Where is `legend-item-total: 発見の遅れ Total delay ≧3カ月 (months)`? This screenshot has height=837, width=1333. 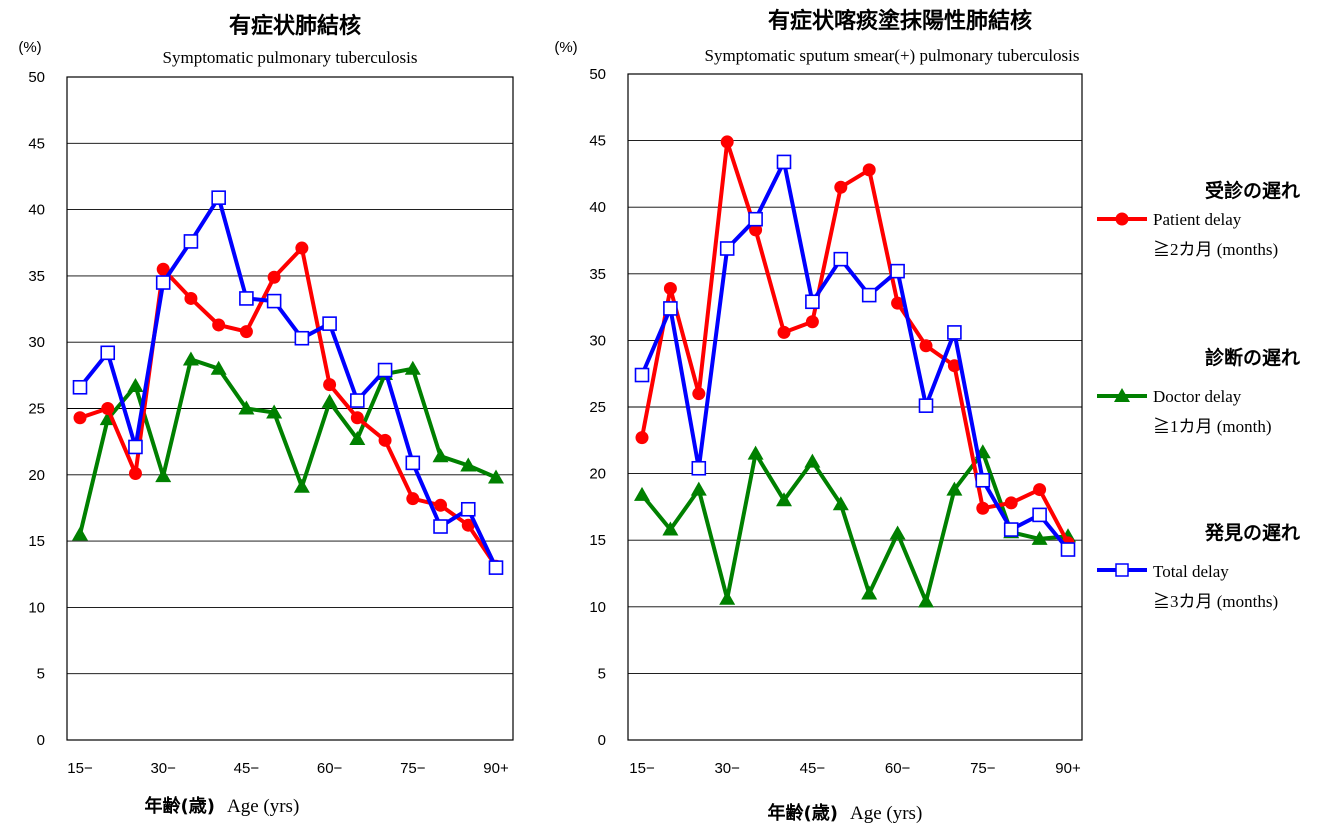 legend-item-total: 発見の遅れ Total delay ≧3カ月 (months) is located at coordinates (1198, 566).